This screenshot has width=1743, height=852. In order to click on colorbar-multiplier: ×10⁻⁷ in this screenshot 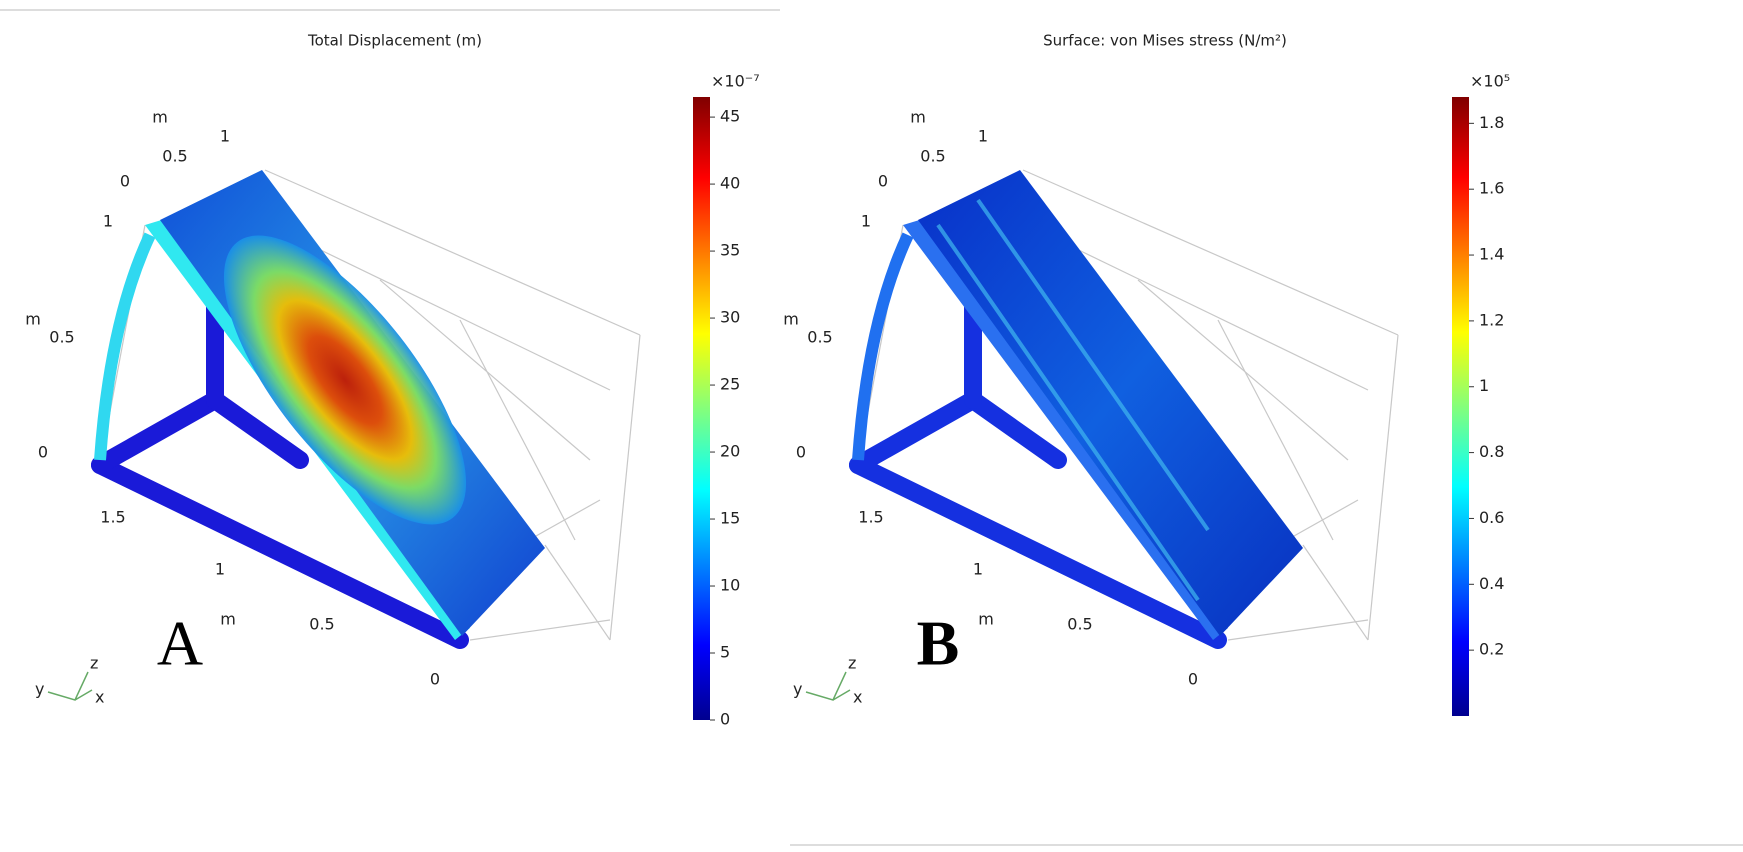, I will do `click(735, 81)`.